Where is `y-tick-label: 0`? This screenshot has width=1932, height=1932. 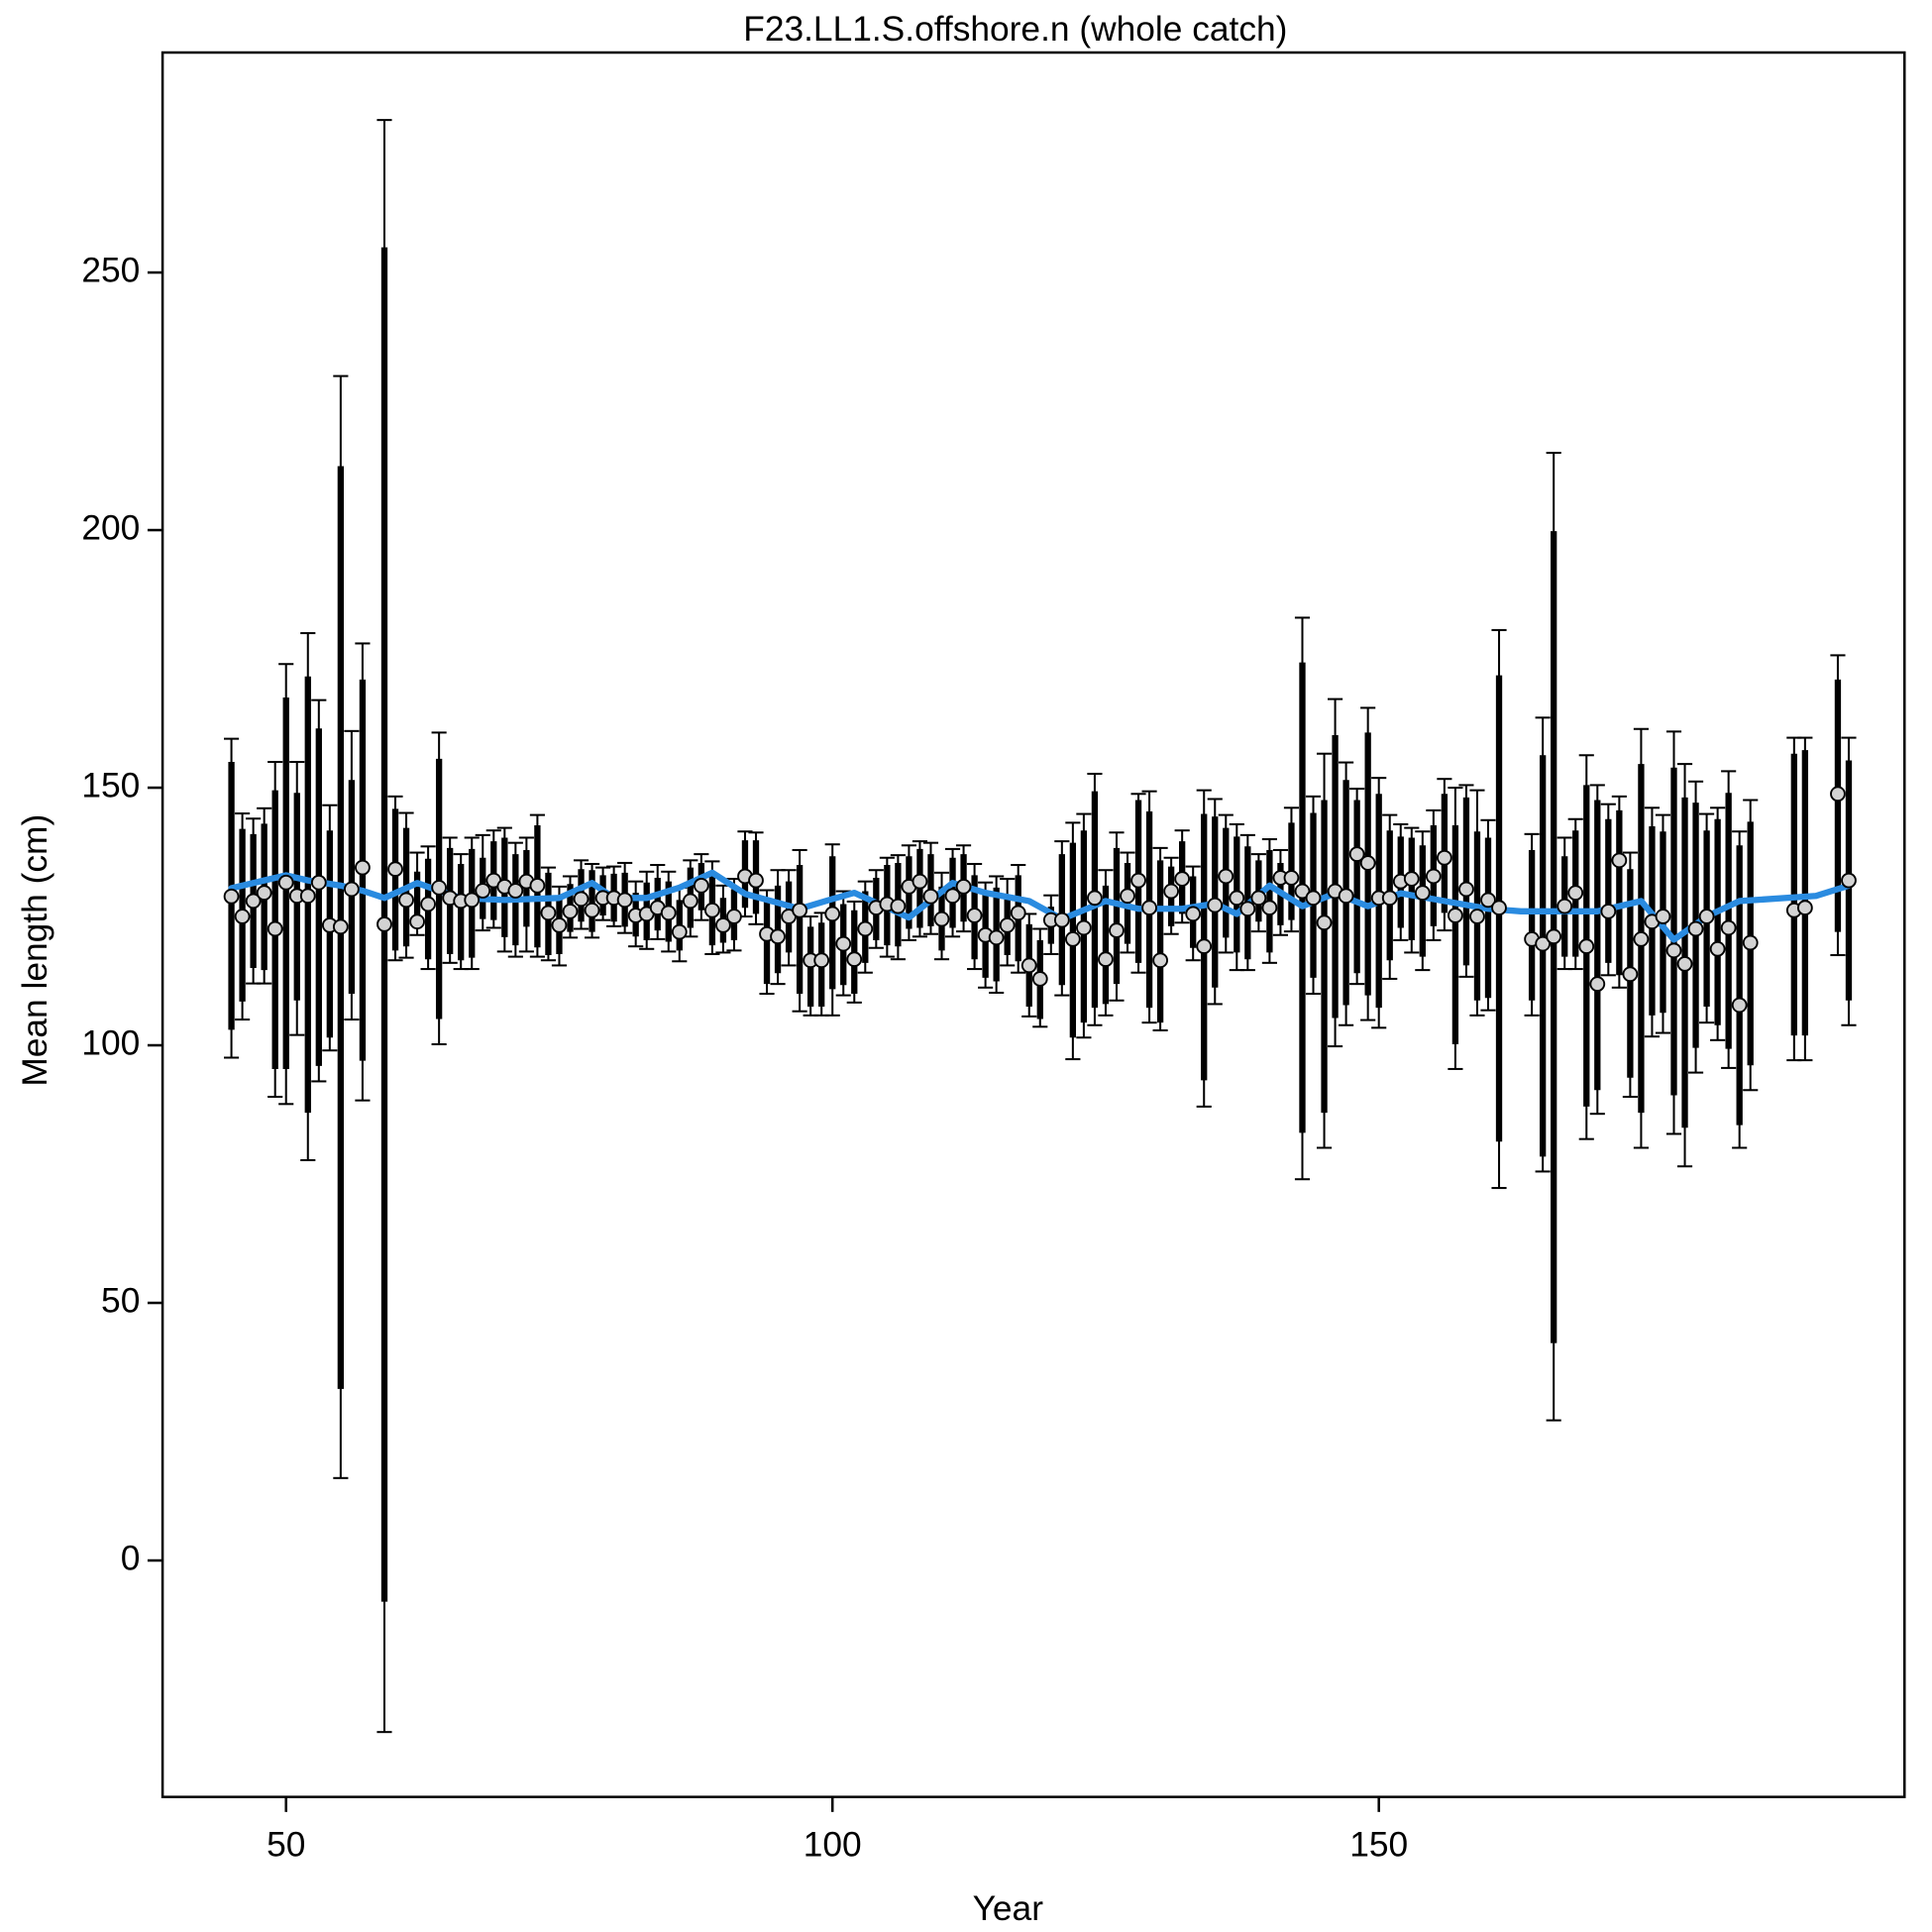 y-tick-label: 0 is located at coordinates (131, 1558).